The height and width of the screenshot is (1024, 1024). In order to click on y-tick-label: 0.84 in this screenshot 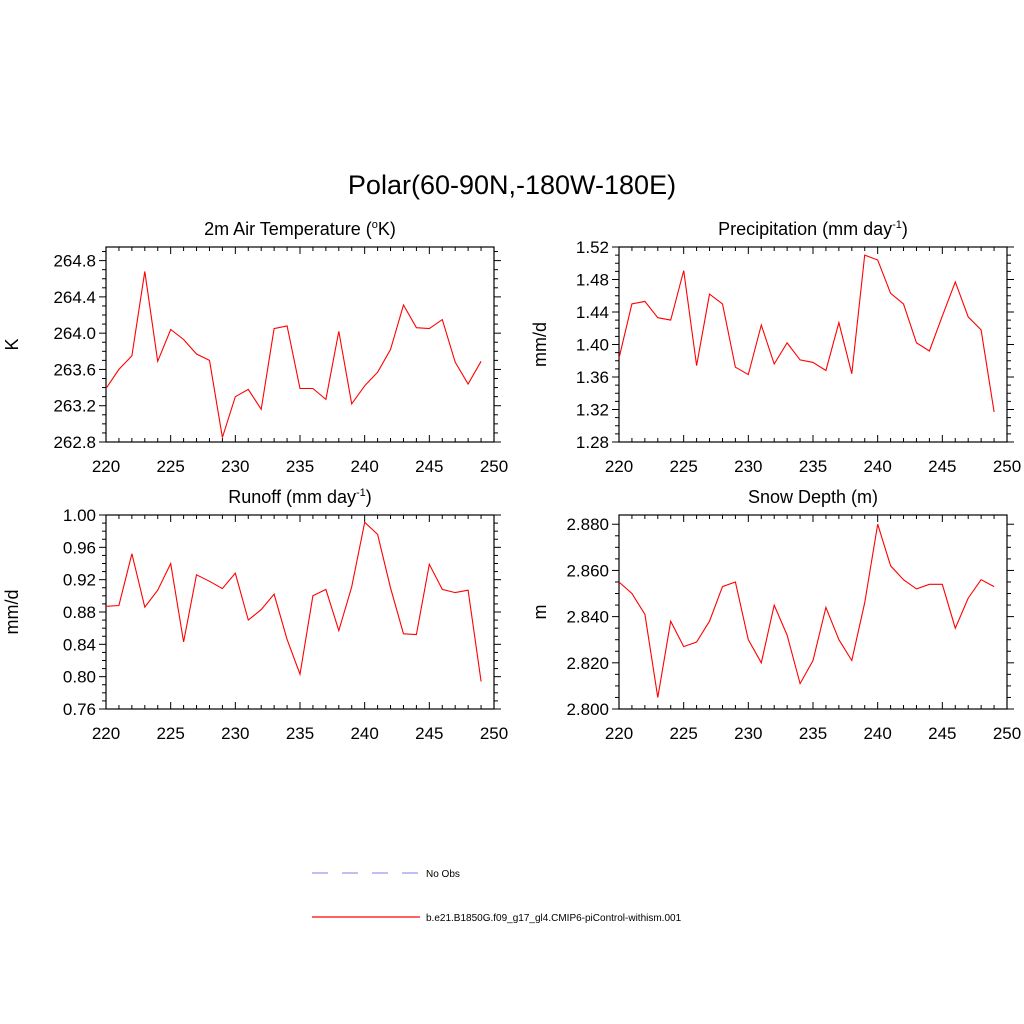, I will do `click(79, 644)`.